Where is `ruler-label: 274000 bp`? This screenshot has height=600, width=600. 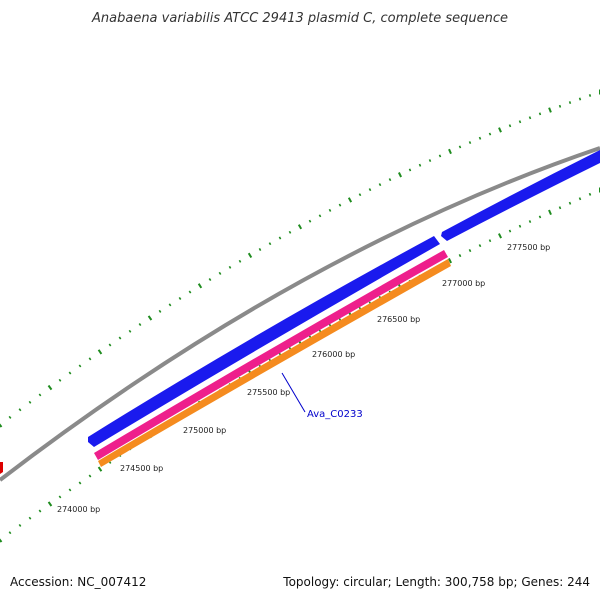
ruler-label: 274000 bp is located at coordinates (78, 509).